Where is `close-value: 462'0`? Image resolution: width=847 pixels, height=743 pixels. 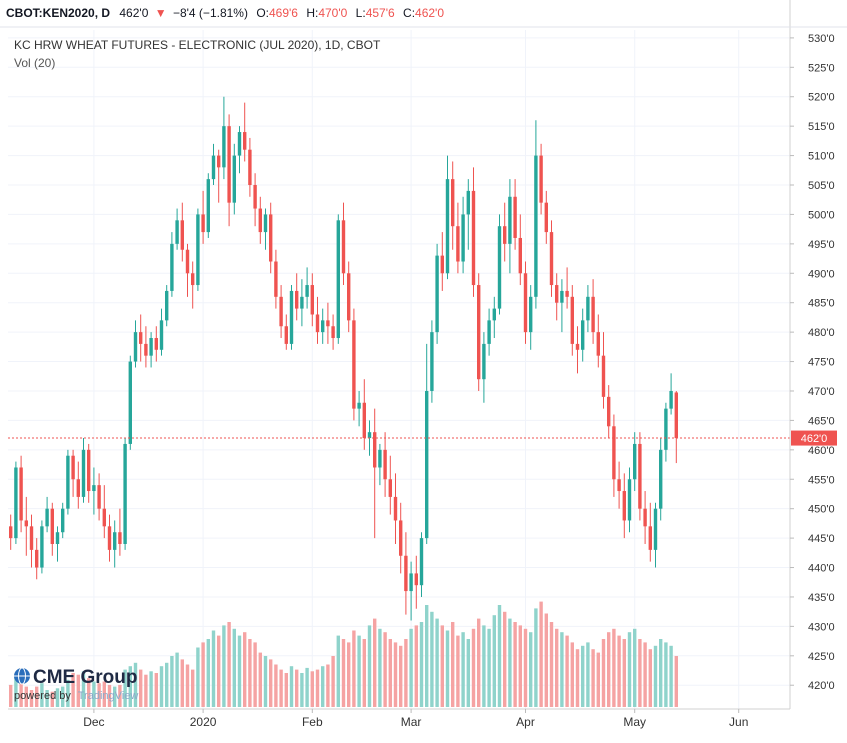 close-value: 462'0 is located at coordinates (429, 13).